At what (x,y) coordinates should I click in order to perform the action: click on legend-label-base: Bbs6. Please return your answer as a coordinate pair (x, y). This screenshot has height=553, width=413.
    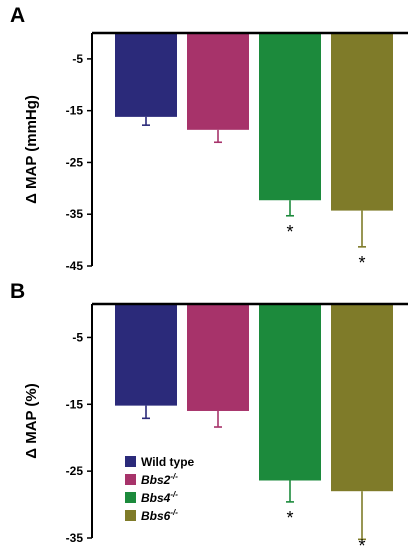
    Looking at the image, I should click on (156, 516).